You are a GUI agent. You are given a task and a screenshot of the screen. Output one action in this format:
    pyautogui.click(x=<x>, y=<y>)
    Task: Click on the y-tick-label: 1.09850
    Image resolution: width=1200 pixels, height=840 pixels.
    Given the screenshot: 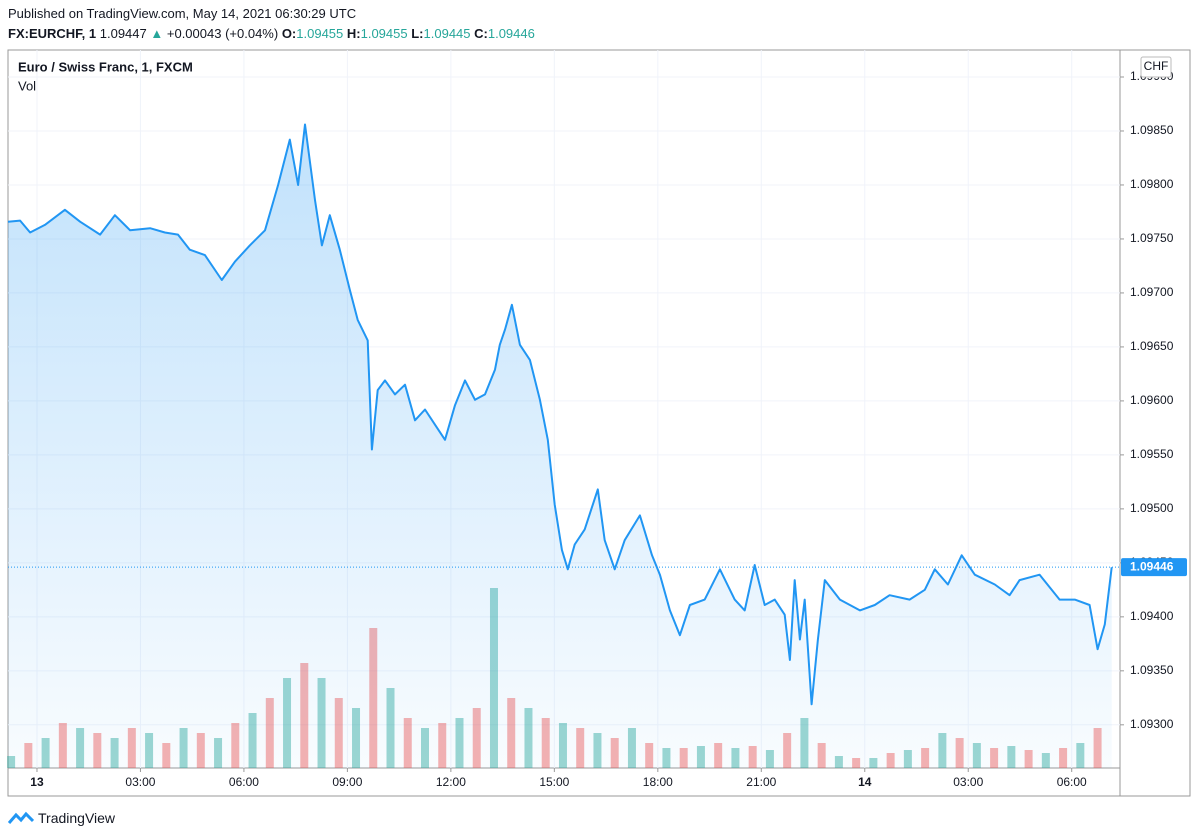 What is the action you would take?
    pyautogui.click(x=1152, y=130)
    